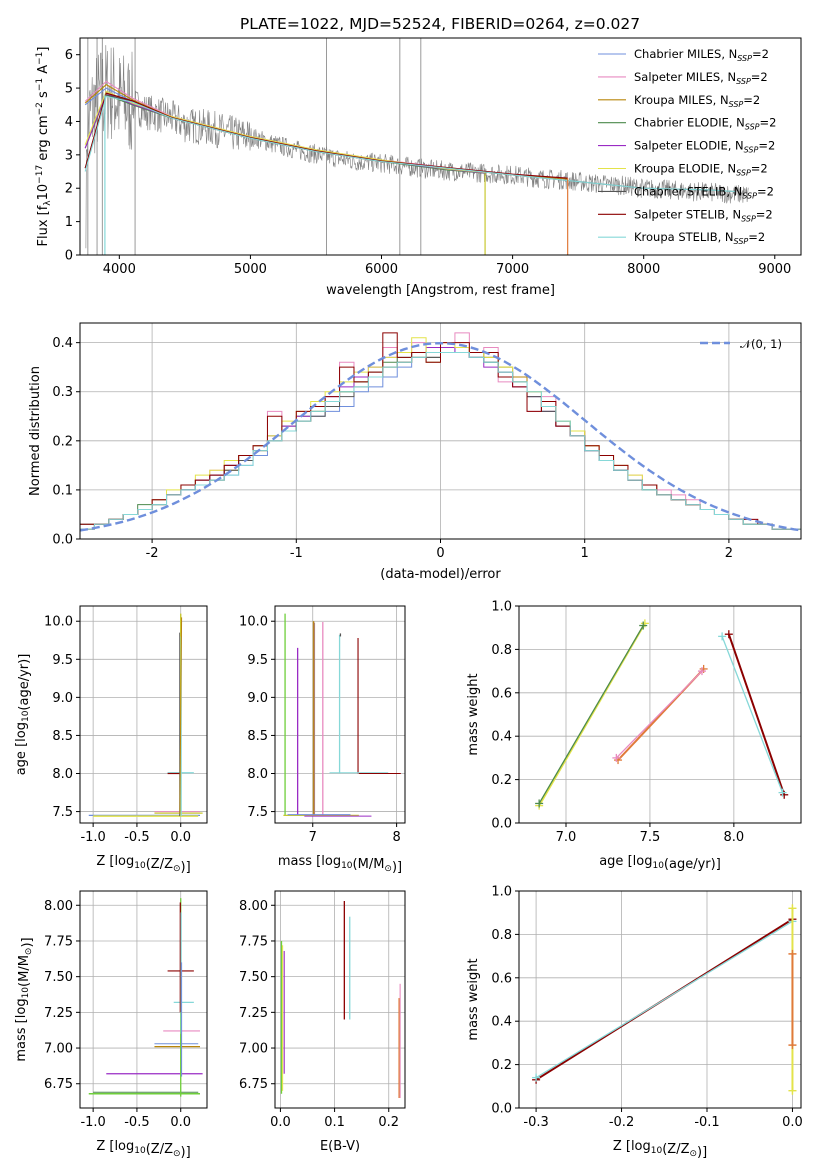 The height and width of the screenshot is (1170, 819). What do you see at coordinates (761, 344) in the screenshot?
I see `legend-entry: 𝒩(0, 1)` at bounding box center [761, 344].